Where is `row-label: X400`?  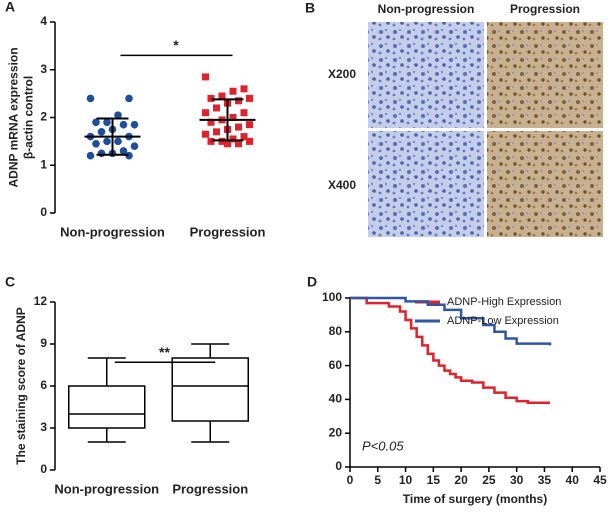
row-label: X400 is located at coordinates (342, 185).